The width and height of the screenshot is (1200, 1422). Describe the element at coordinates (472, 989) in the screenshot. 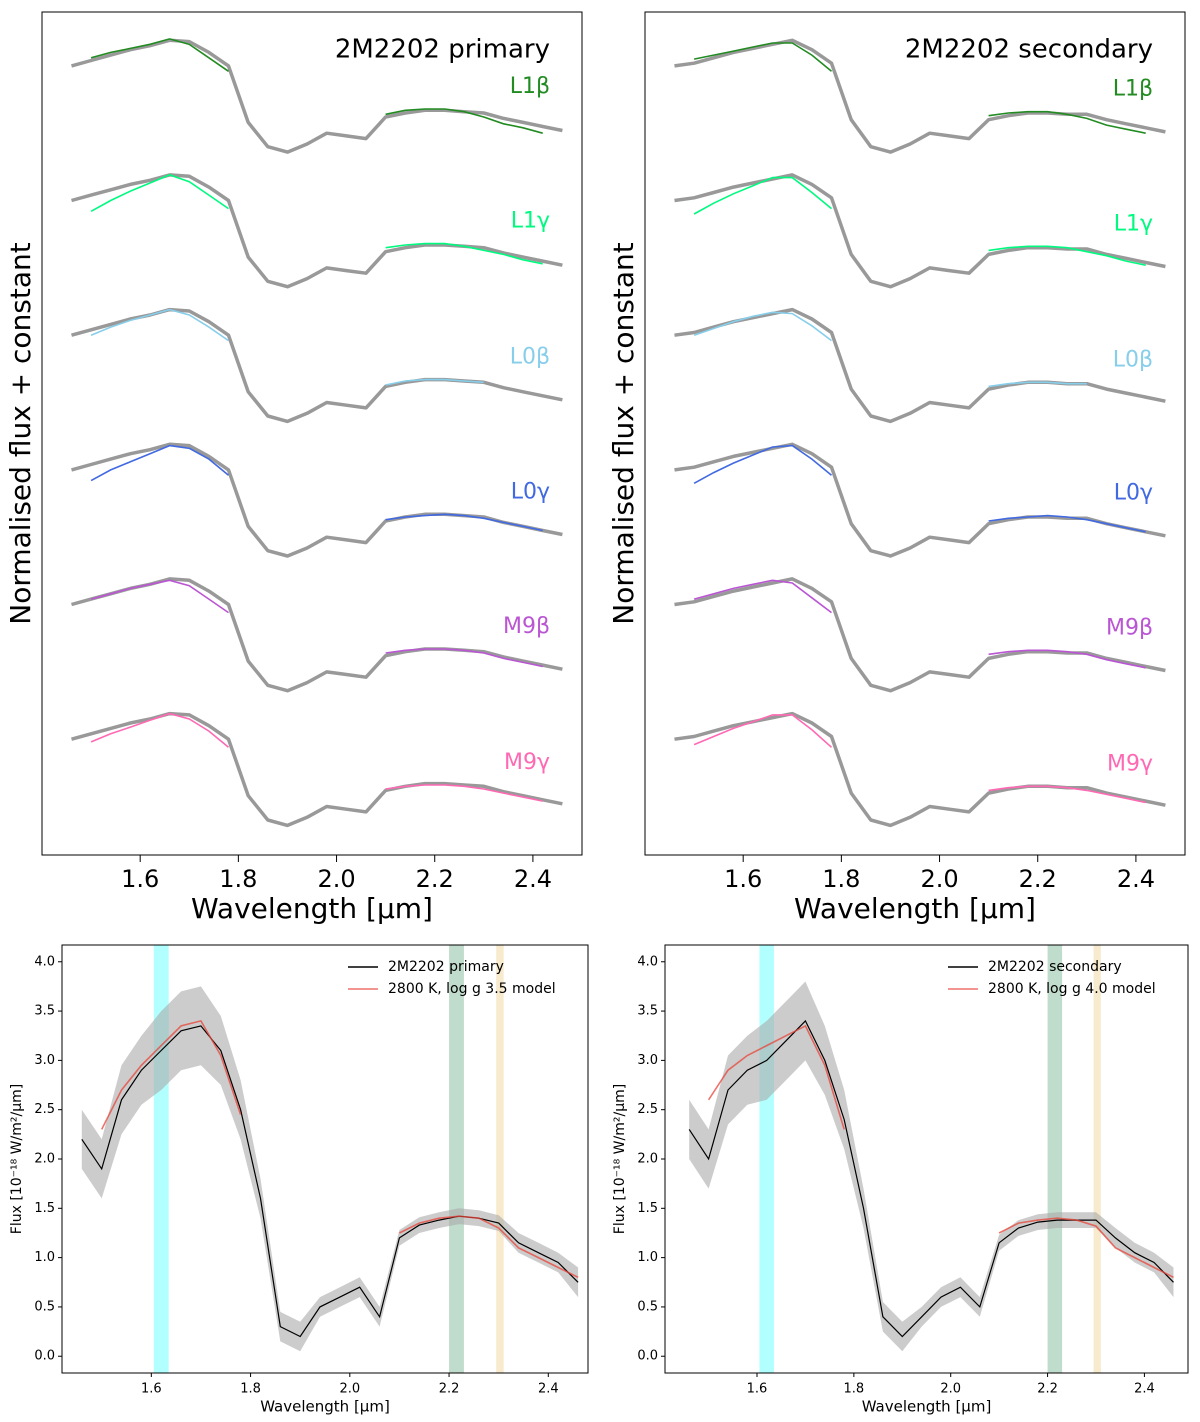

I see `legend-label: 2800 K, log g 3.5 model` at that location.